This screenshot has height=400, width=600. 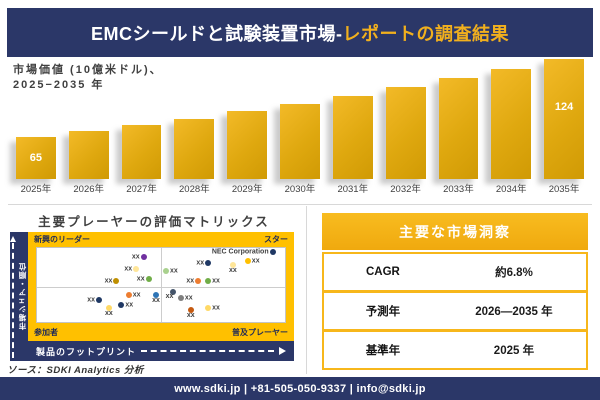 What do you see at coordinates (19, 296) in the screenshot?
I see `matrix-y-axis-bar: 市場シェア・順位` at bounding box center [19, 296].